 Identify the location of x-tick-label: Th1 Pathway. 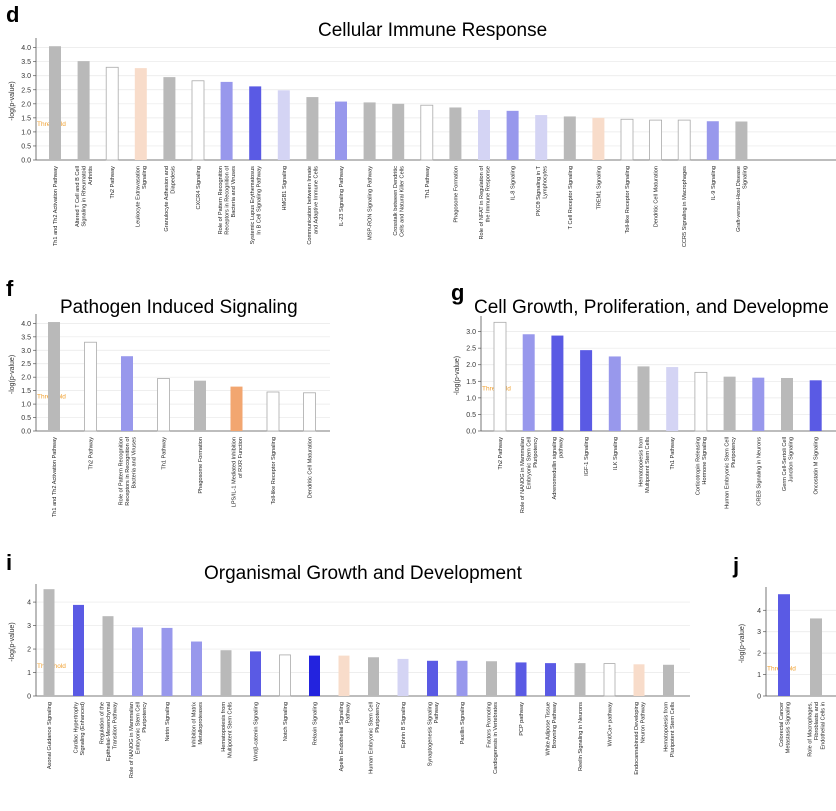
(165, 453).